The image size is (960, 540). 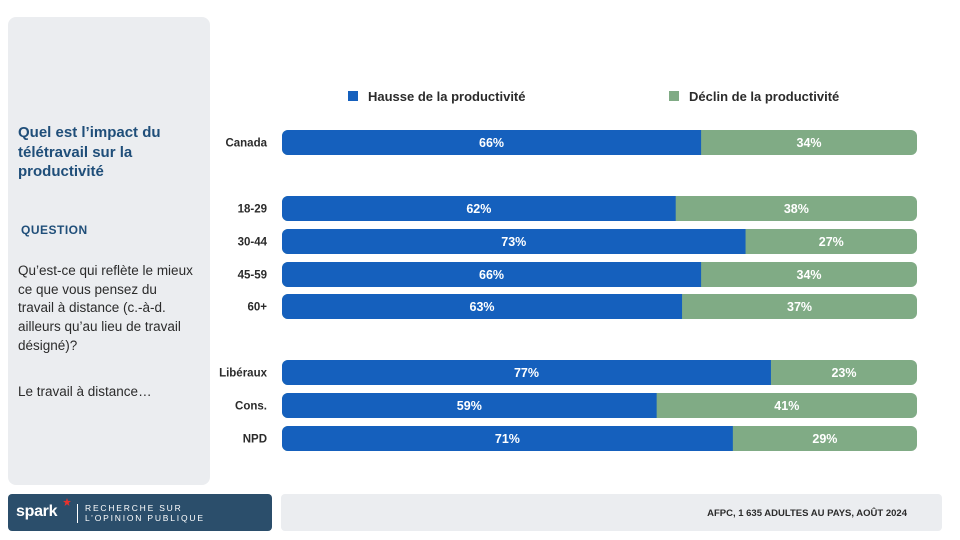 I want to click on bar-segment-increase-npd, so click(x=507, y=438).